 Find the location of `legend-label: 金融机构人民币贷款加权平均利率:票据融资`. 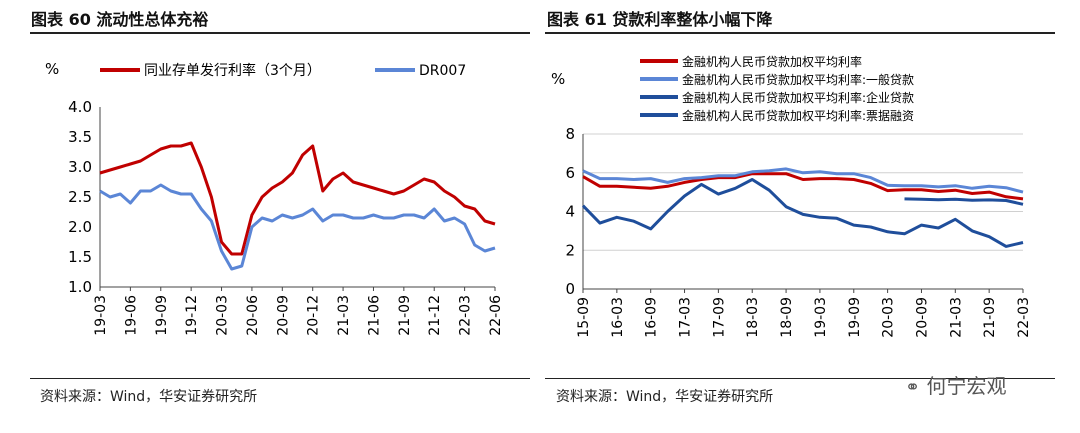

legend-label: 金融机构人民币贷款加权平均利率:票据融资 is located at coordinates (798, 115).